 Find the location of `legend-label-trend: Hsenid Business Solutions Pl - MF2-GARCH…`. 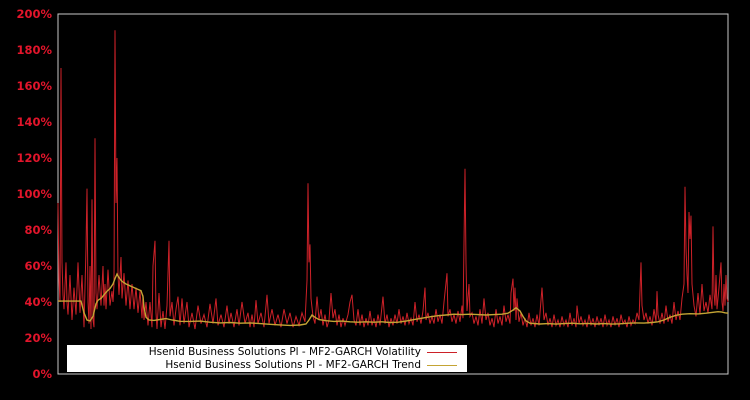

legend-label-trend: Hsenid Business Solutions Pl - MF2-GARCH… is located at coordinates (293, 364).